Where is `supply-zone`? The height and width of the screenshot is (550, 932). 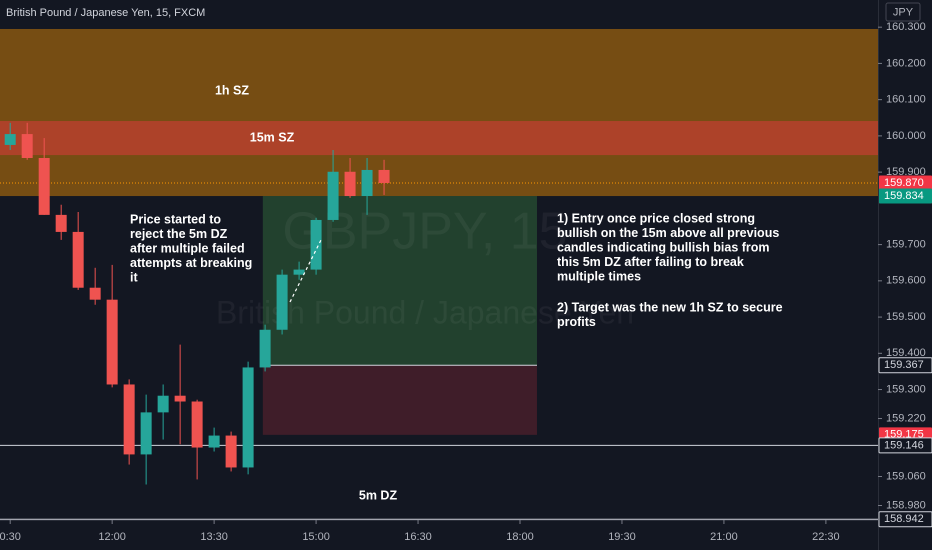 supply-zone is located at coordinates (439, 138).